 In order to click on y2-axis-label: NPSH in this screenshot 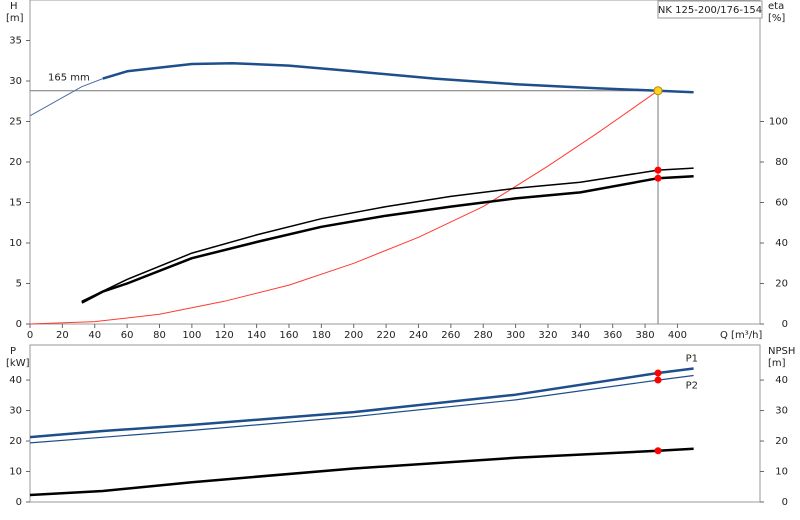, I will do `click(781, 351)`.